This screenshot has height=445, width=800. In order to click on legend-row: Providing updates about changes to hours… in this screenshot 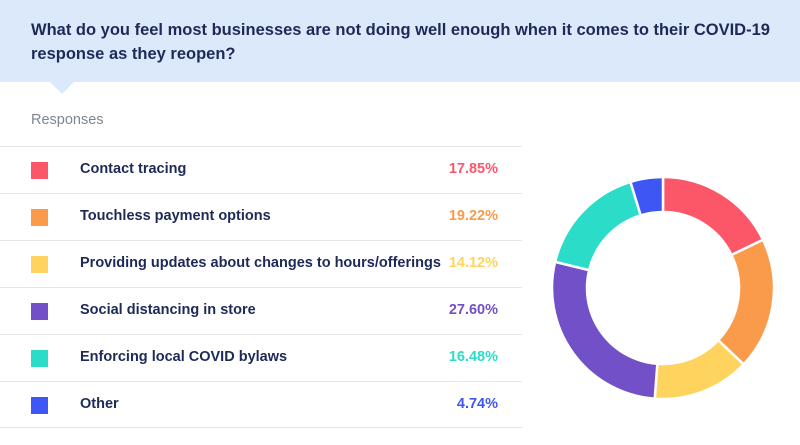, I will do `click(261, 263)`.